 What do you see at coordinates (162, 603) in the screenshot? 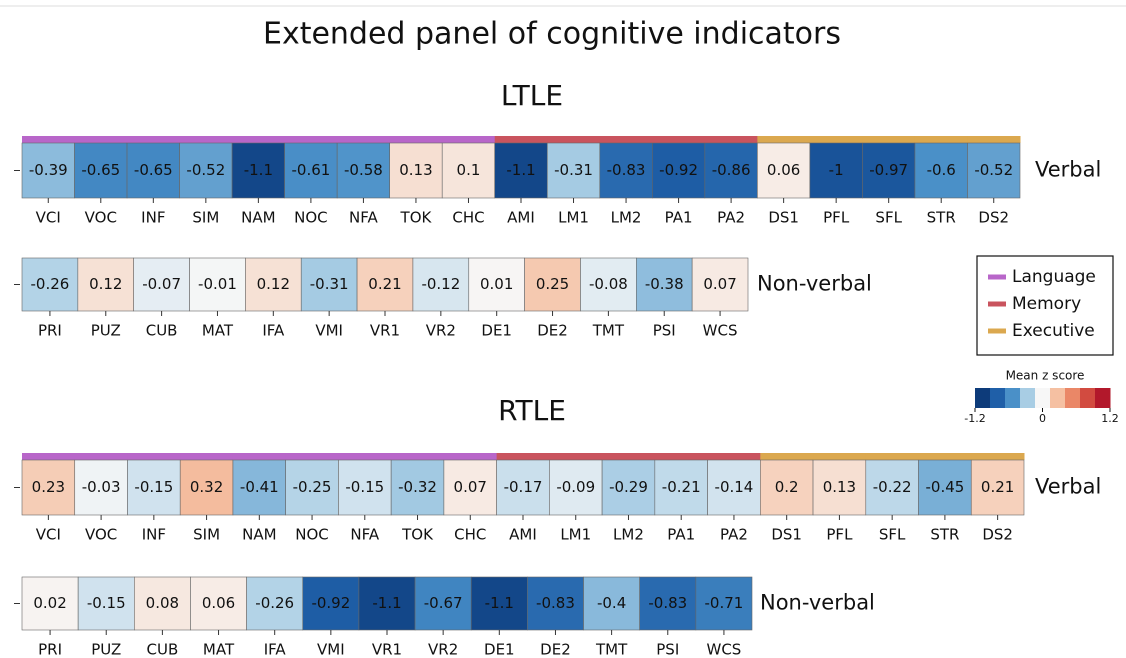
I see `cell-label: 0.08` at bounding box center [162, 603].